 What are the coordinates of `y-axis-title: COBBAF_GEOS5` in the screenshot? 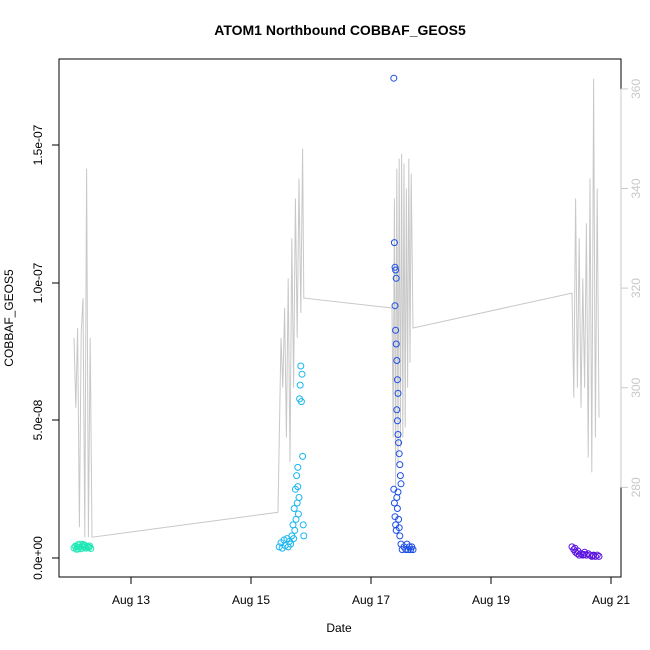 It's located at (9, 318).